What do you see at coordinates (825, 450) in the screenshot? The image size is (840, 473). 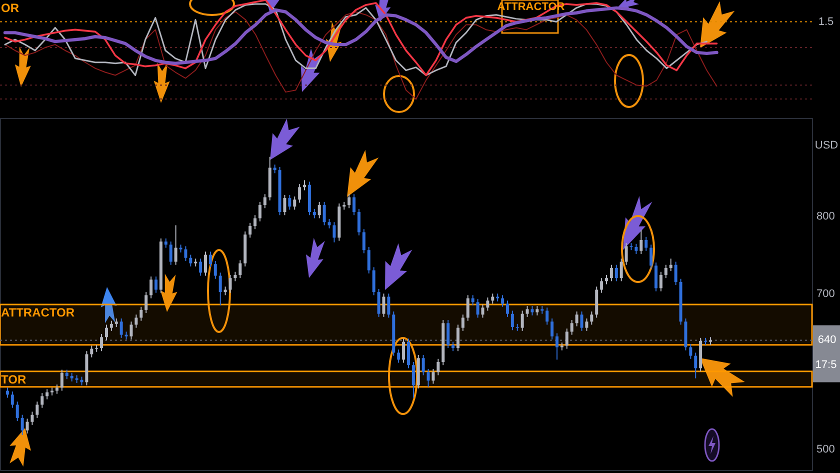 I see `y-tick-label: 500` at bounding box center [825, 450].